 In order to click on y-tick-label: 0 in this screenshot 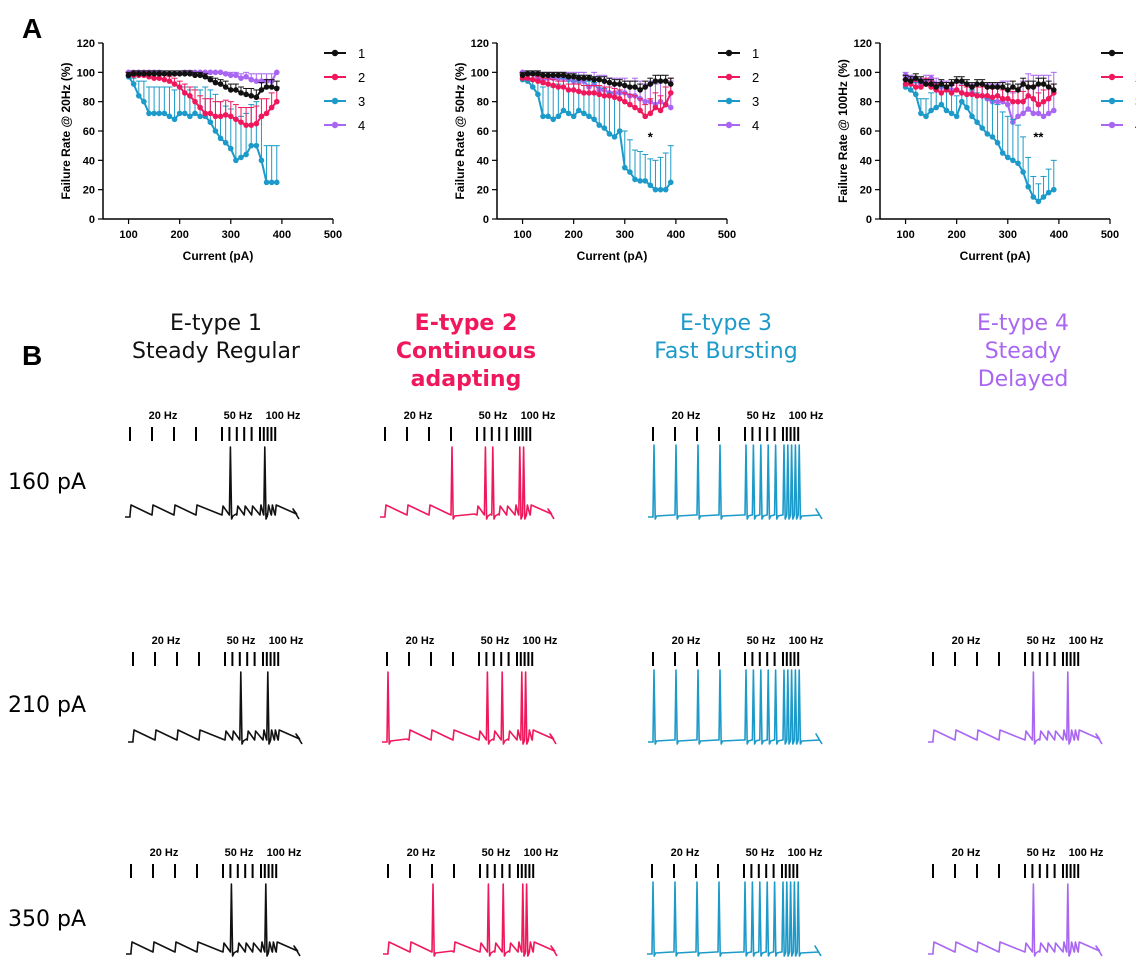, I will do `click(869, 220)`.